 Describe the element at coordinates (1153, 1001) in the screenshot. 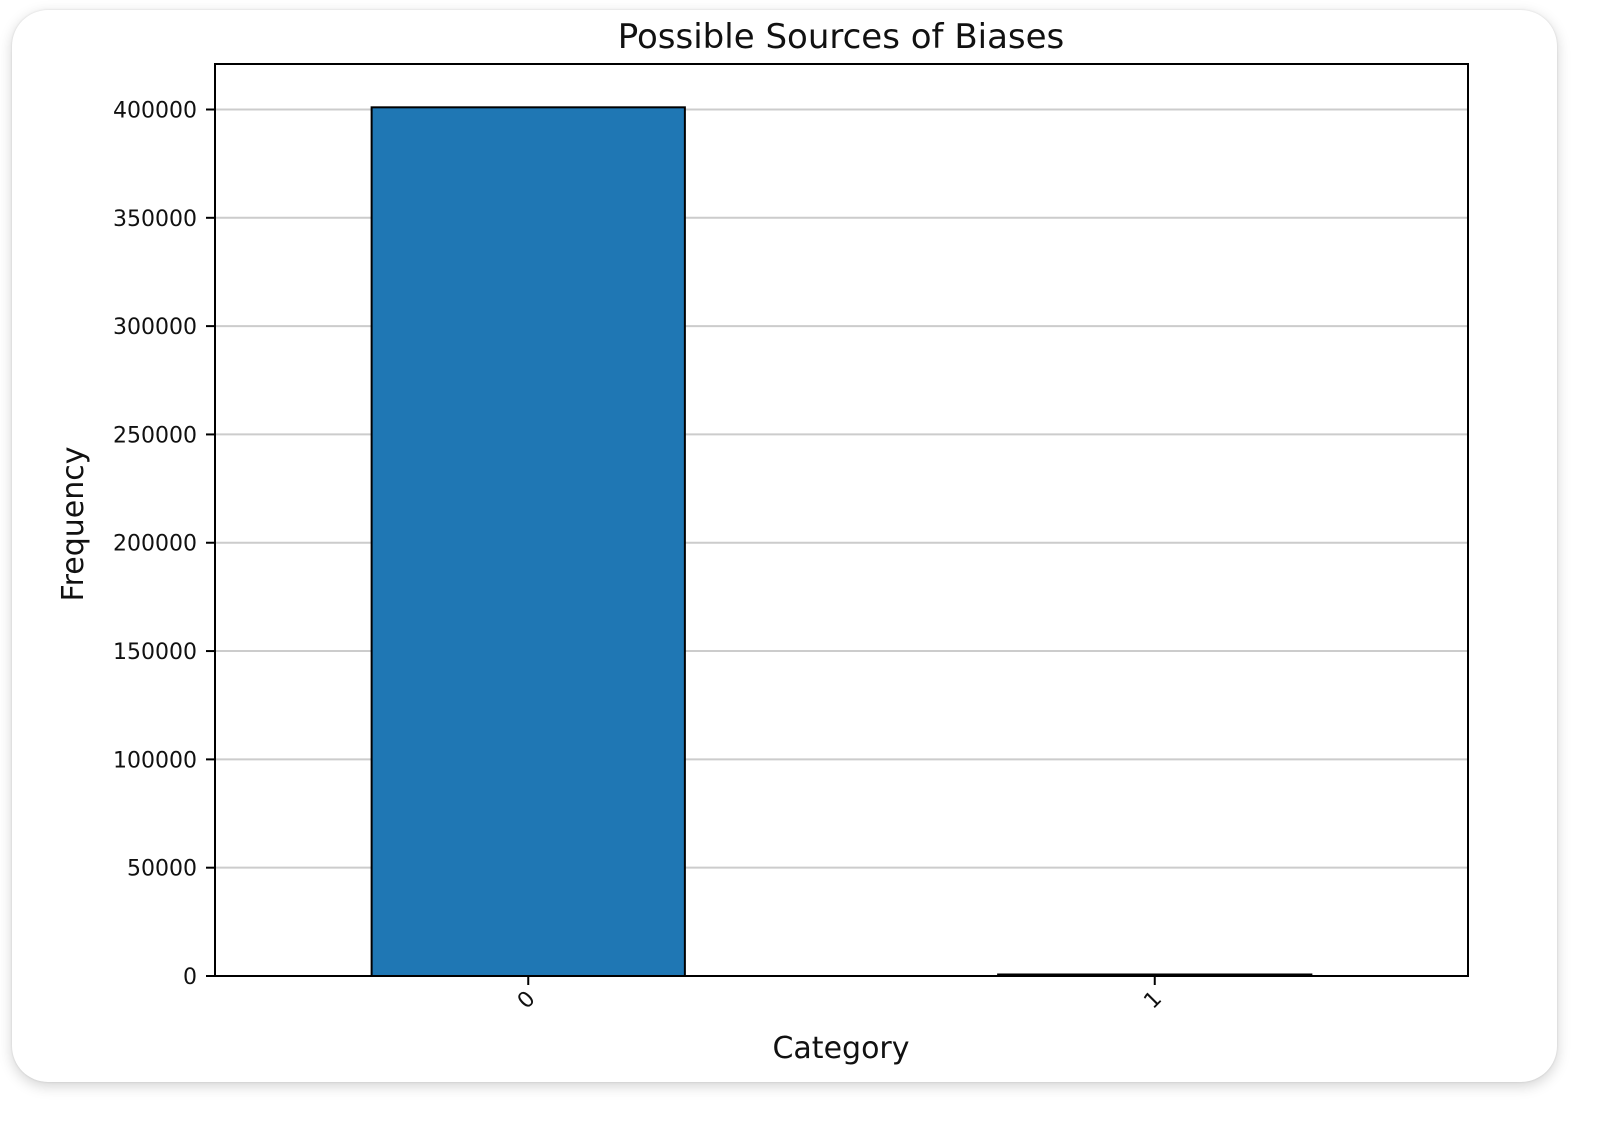

I see `x-tick-label: 1` at that location.